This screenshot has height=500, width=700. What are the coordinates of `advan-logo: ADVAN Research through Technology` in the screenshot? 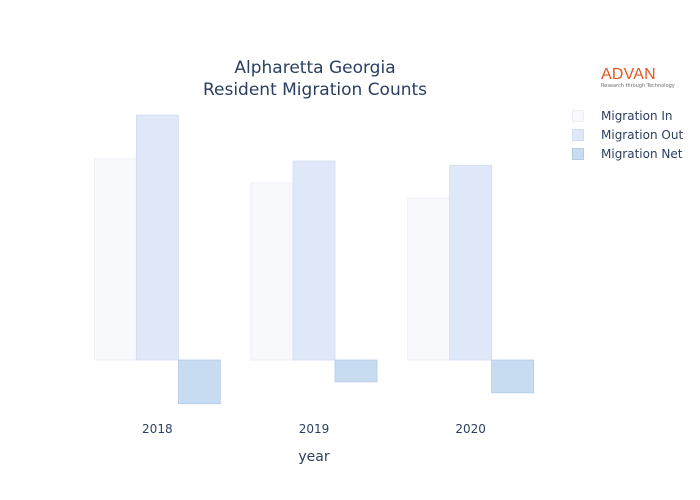 It's located at (638, 78).